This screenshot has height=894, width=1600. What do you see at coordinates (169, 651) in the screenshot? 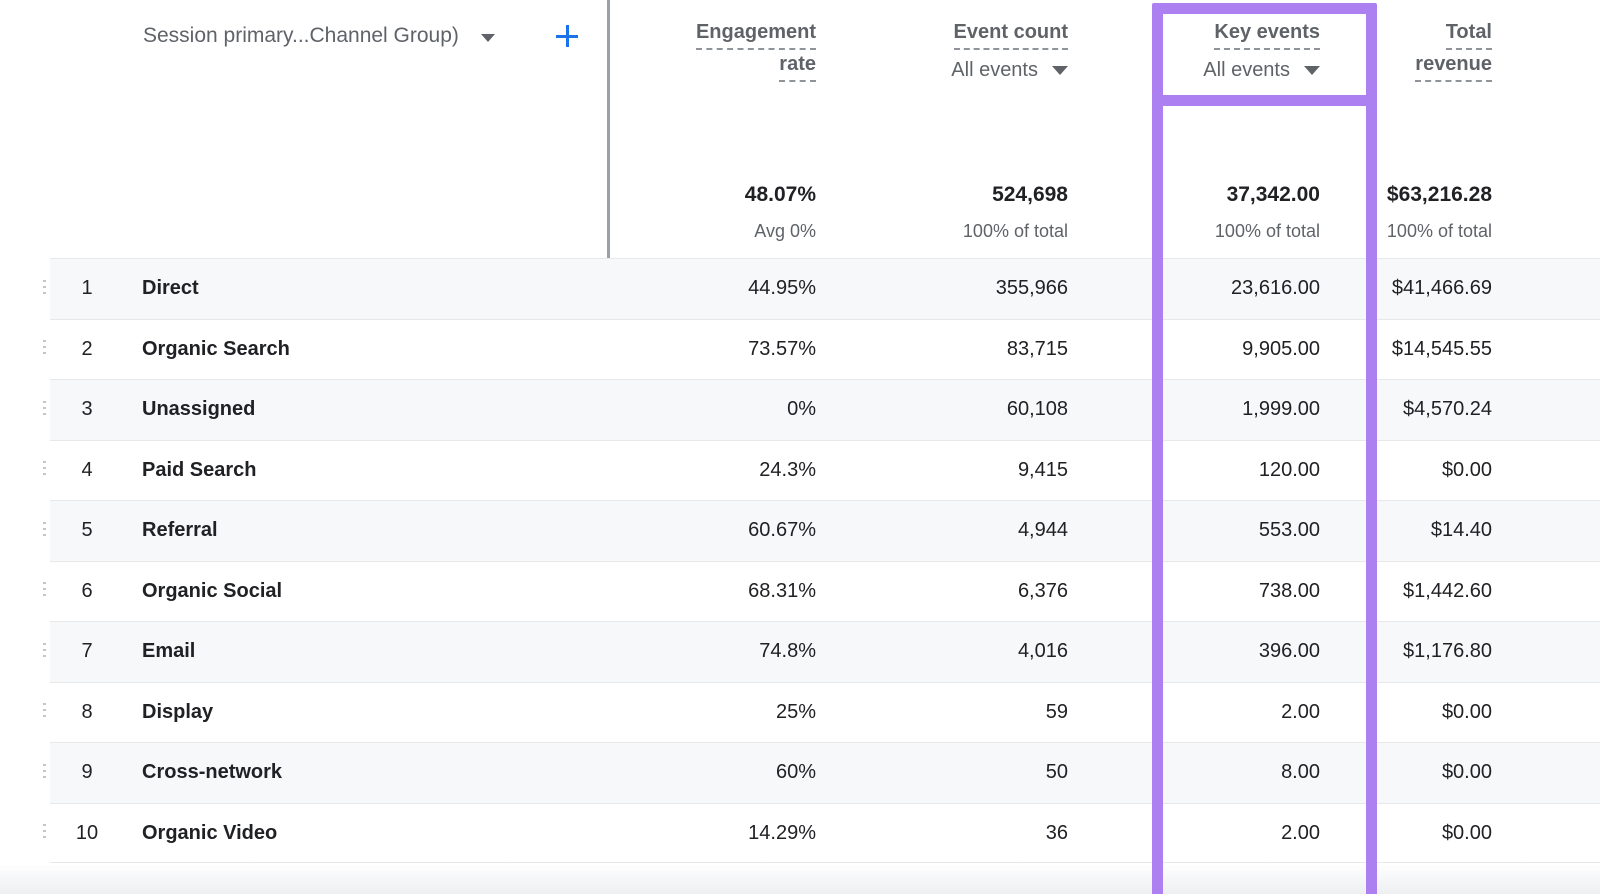
I see `channel-name: Email` at bounding box center [169, 651].